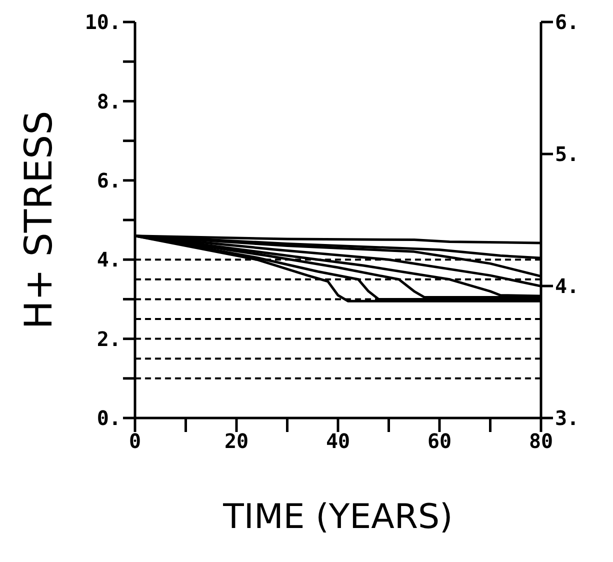  What do you see at coordinates (108, 180) in the screenshot?
I see `y-tick-label: 6.` at bounding box center [108, 180].